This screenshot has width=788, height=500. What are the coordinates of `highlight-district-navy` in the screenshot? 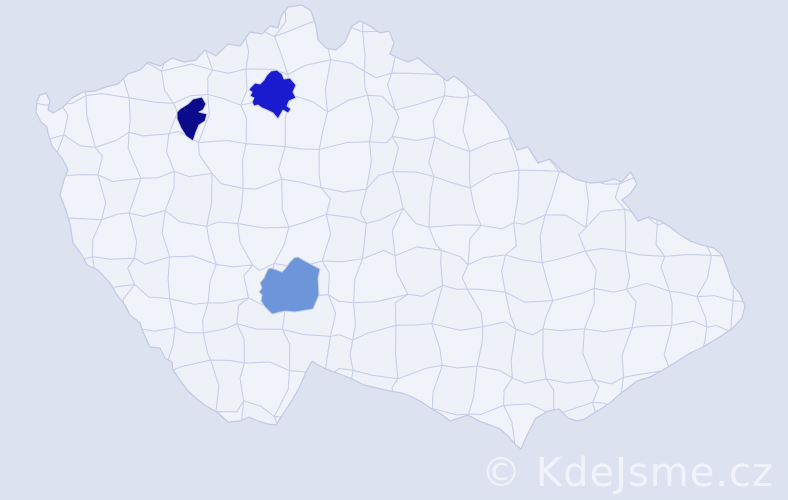 It's located at (192, 119).